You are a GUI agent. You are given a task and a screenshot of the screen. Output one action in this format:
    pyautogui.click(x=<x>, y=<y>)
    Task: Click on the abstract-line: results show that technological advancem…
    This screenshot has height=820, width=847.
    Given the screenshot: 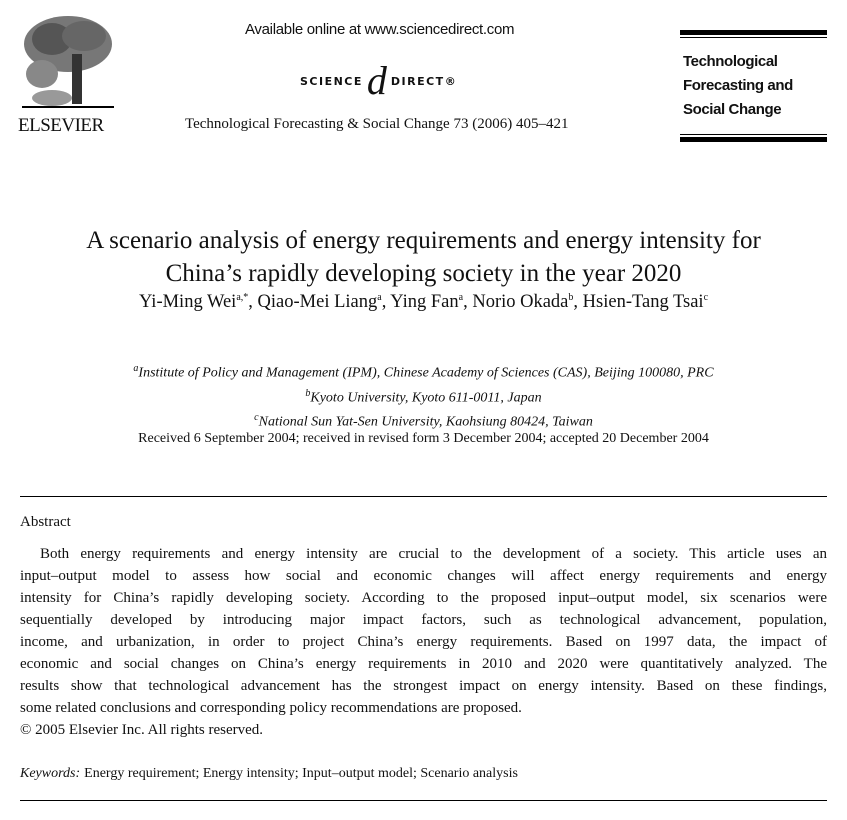 What is the action you would take?
    pyautogui.click(x=423, y=686)
    